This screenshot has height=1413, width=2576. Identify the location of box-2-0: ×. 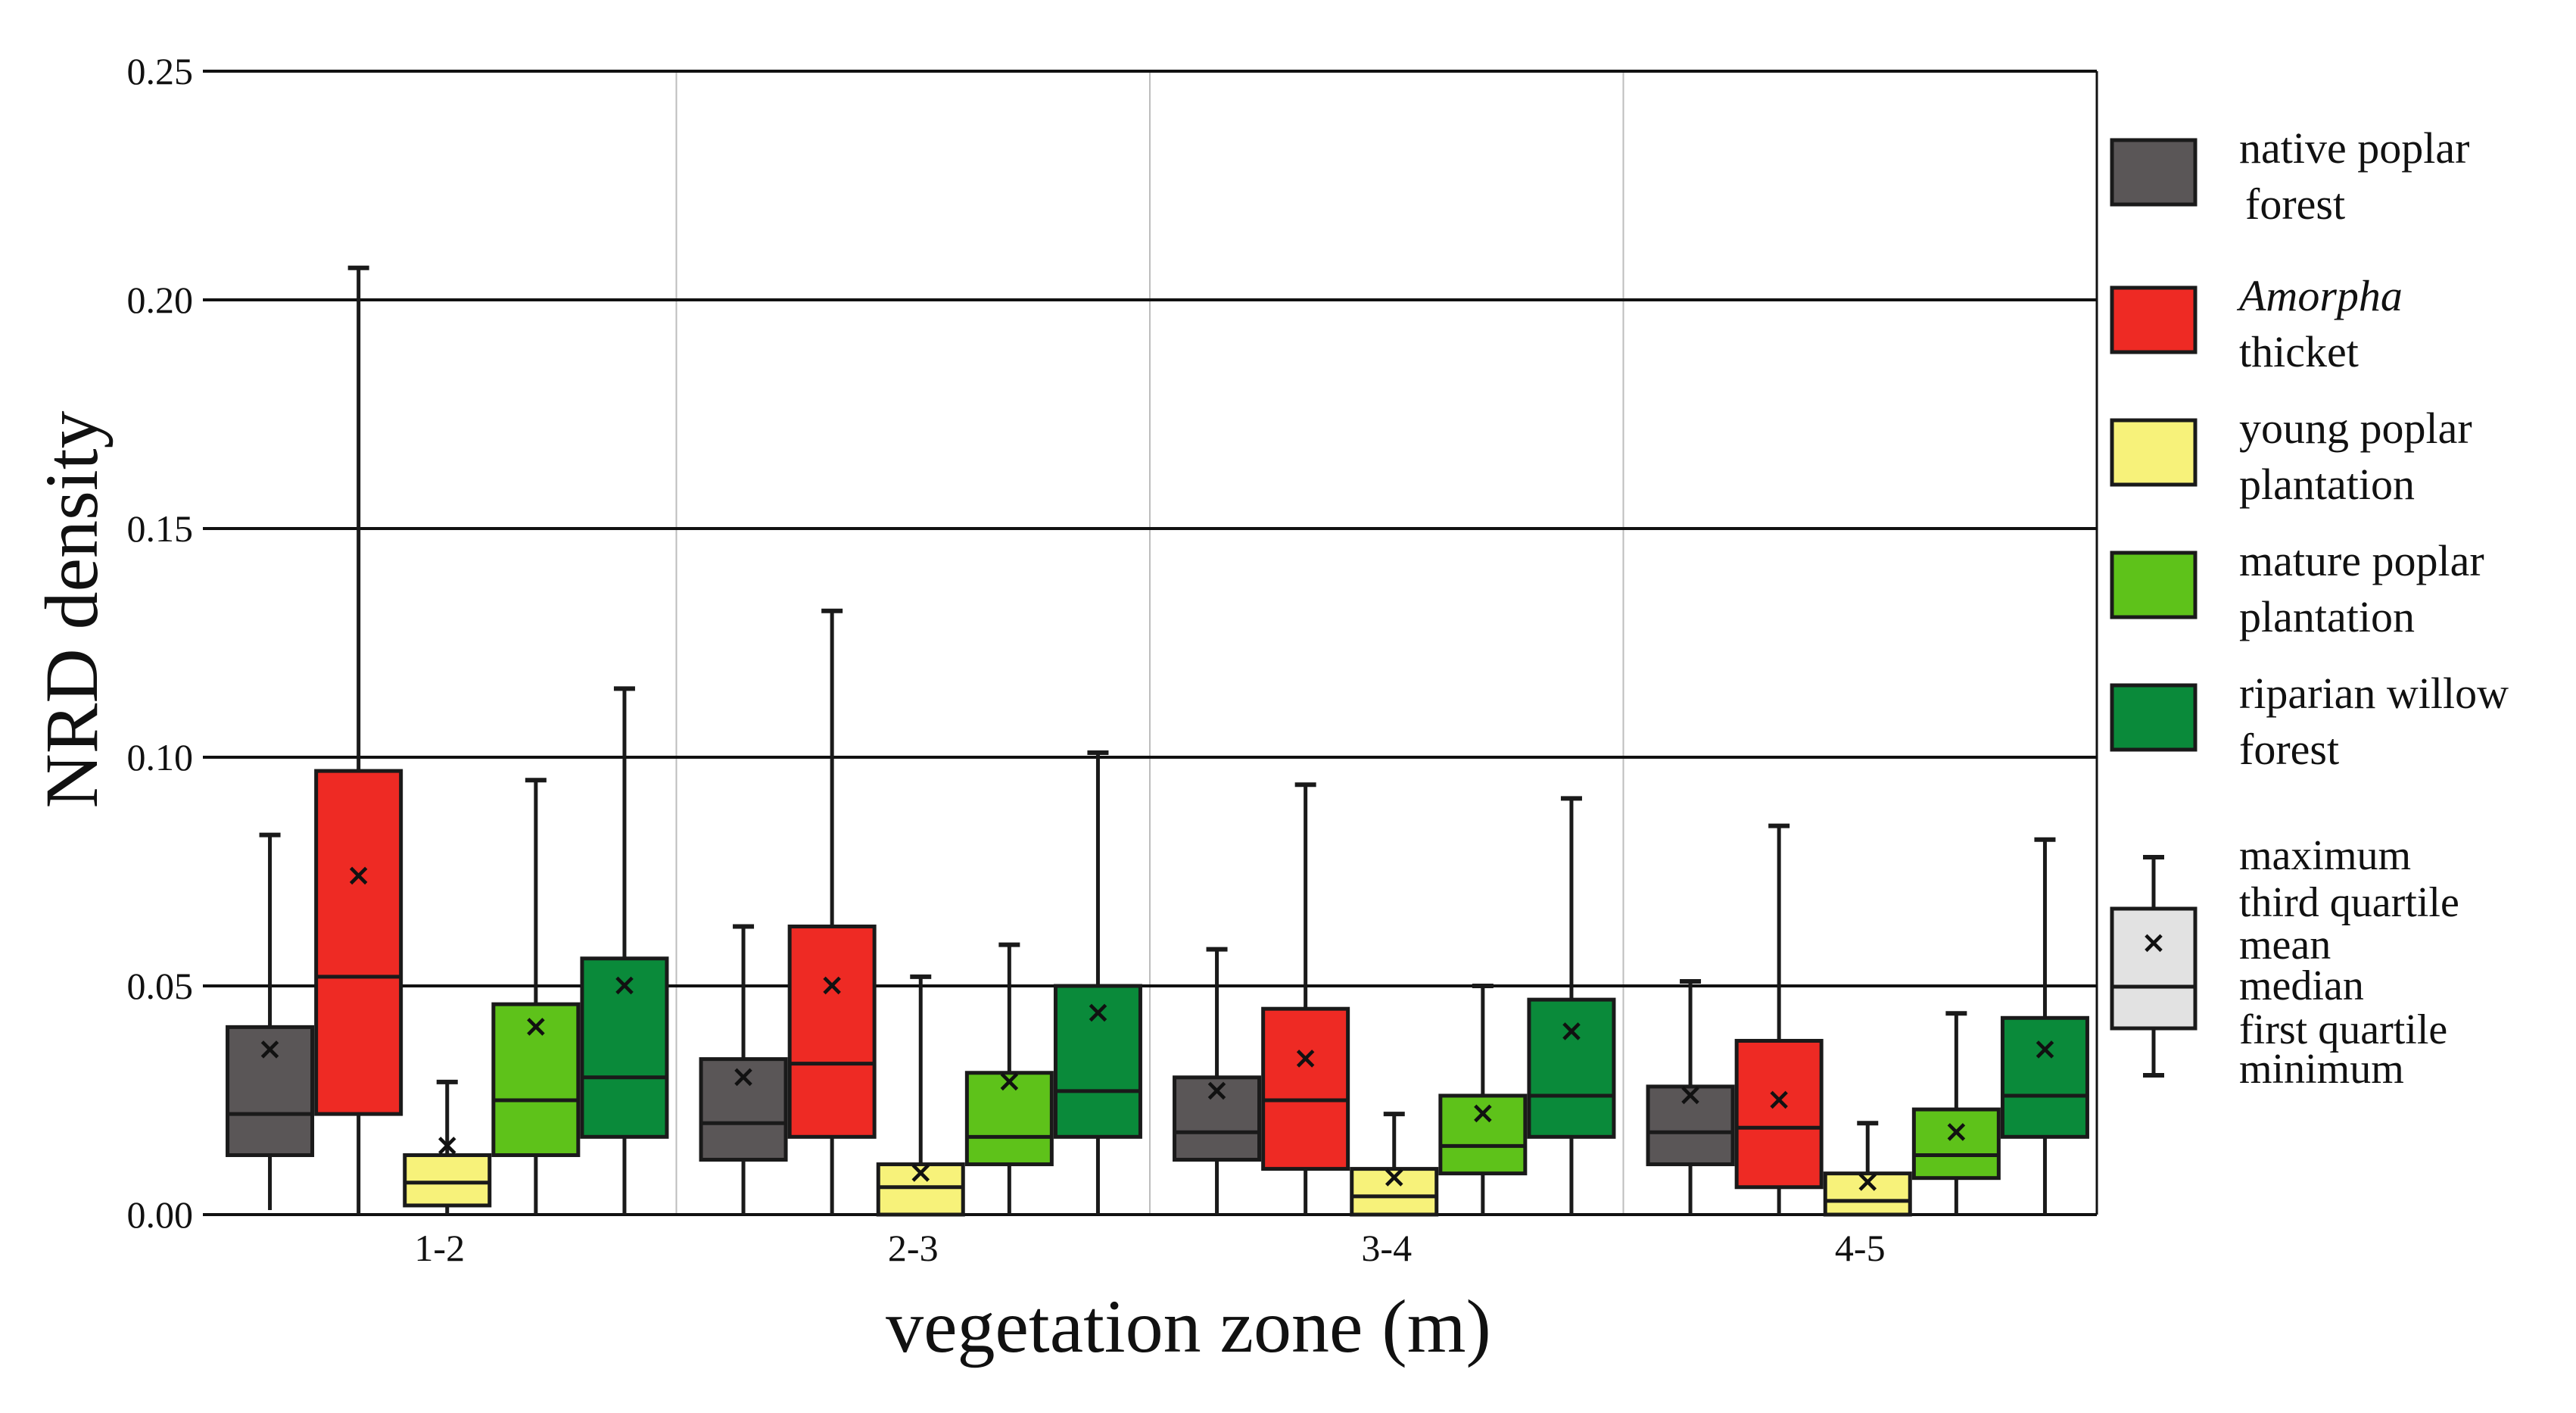
(1217, 1081).